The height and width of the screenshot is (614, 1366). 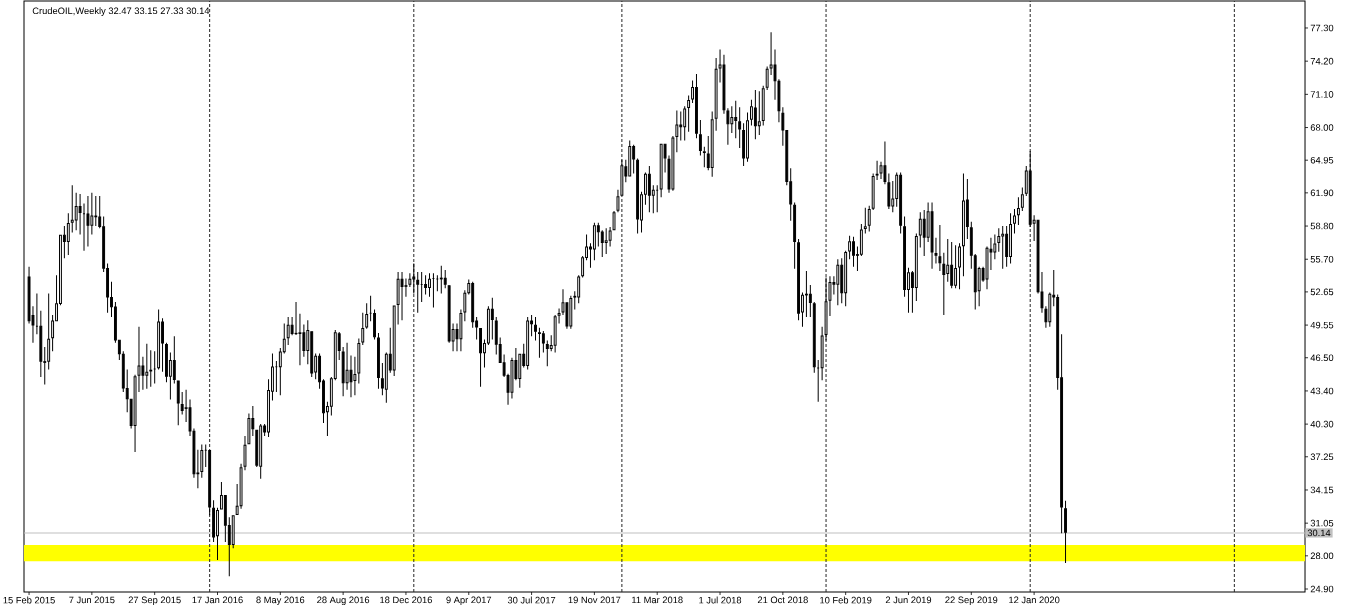 I want to click on y-tick-label: 58.80, so click(x=1322, y=226).